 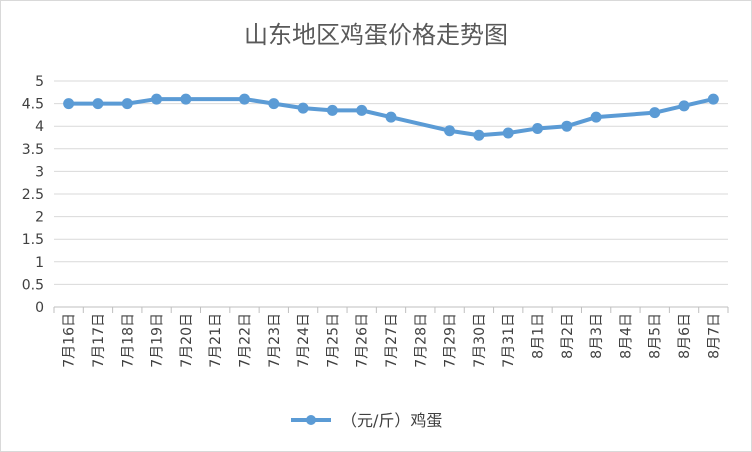 I want to click on x-tick-label: 7月22日, so click(x=245, y=340).